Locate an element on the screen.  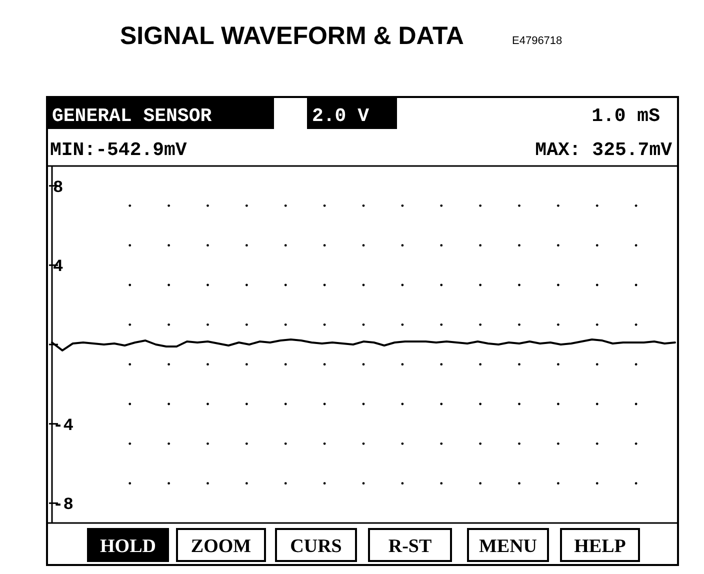
text: CURS is located at coordinates (316, 546).